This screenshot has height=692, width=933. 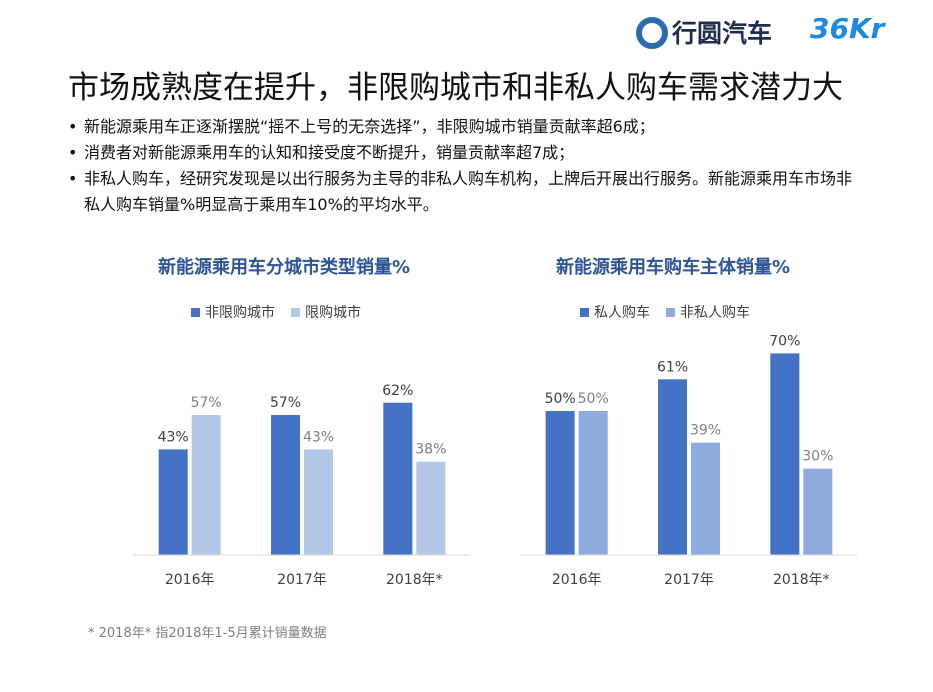 I want to click on footnote: * 2018年* 指2018年1-5月累计销量数据, so click(x=207, y=633).